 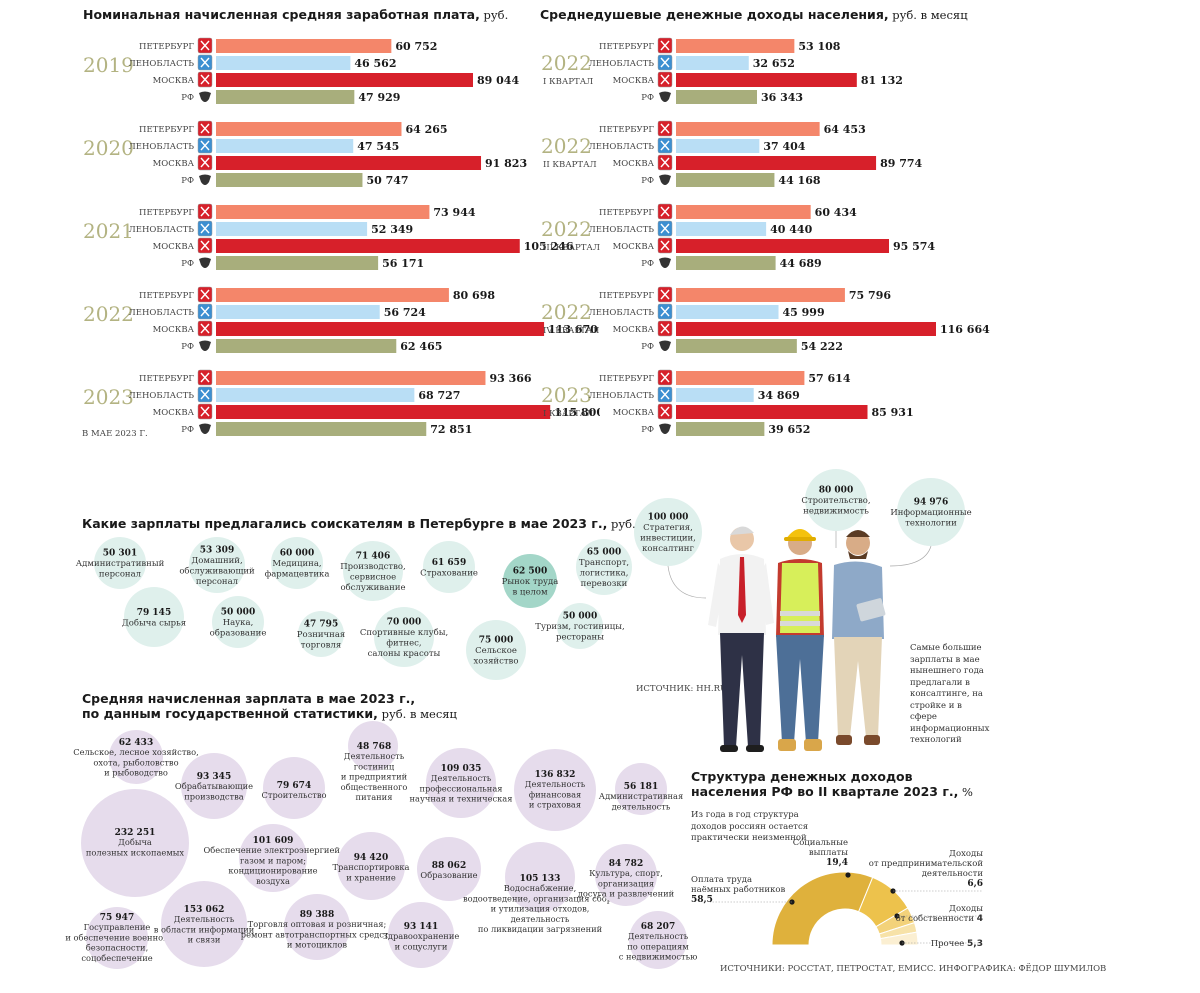 What do you see at coordinates (214, 777) in the screenshot?
I see `bubble-value-label: 93 345` at bounding box center [214, 777].